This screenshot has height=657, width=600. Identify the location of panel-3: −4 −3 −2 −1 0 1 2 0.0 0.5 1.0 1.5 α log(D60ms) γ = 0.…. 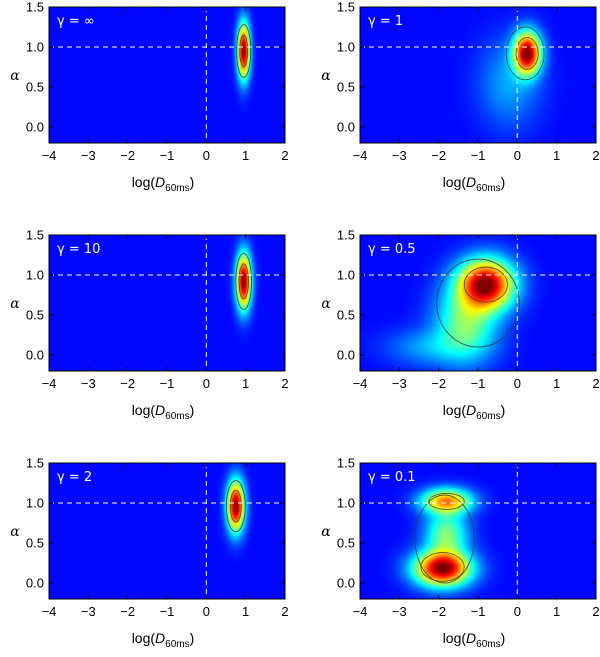
(460, 325).